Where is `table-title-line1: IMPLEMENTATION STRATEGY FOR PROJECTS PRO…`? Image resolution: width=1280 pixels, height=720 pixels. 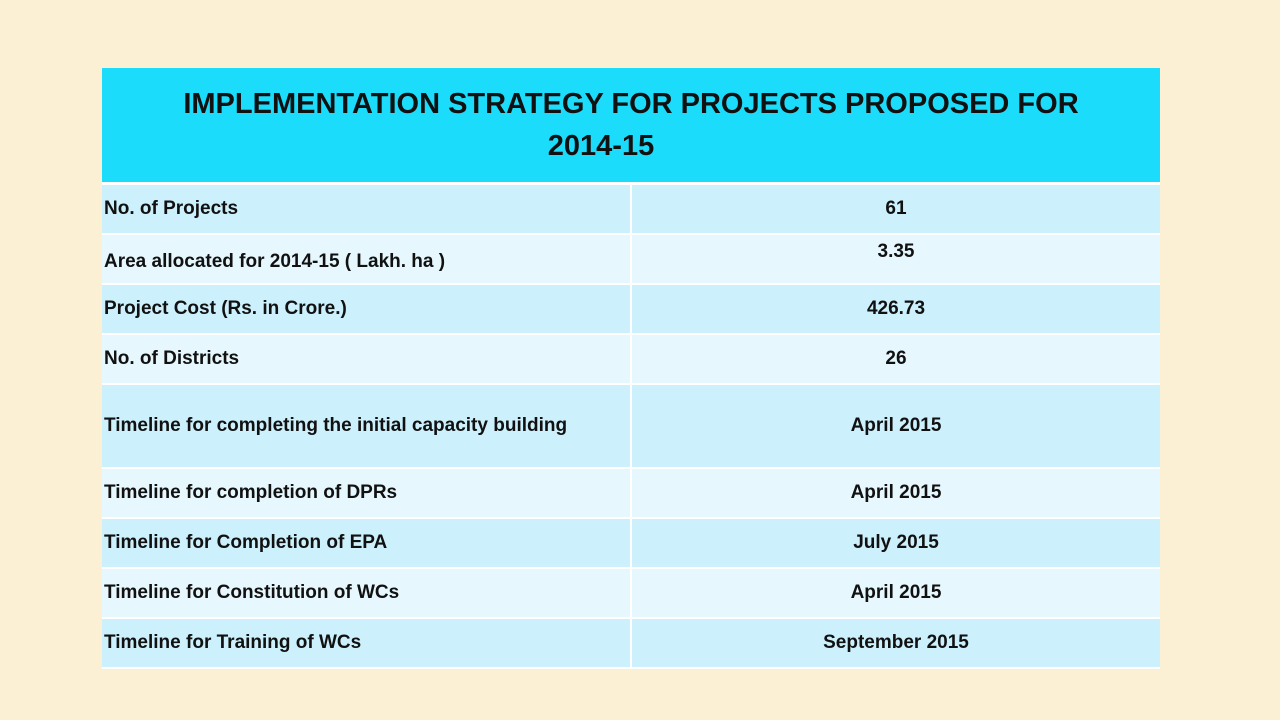
table-title-line1: IMPLEMENTATION STRATEGY FOR PROJECTS PRO… is located at coordinates (631, 104).